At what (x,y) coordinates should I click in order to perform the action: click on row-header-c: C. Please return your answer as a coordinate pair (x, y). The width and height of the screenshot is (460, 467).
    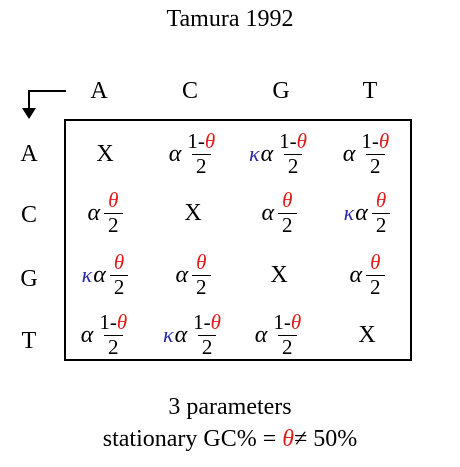
    Looking at the image, I should click on (29, 215).